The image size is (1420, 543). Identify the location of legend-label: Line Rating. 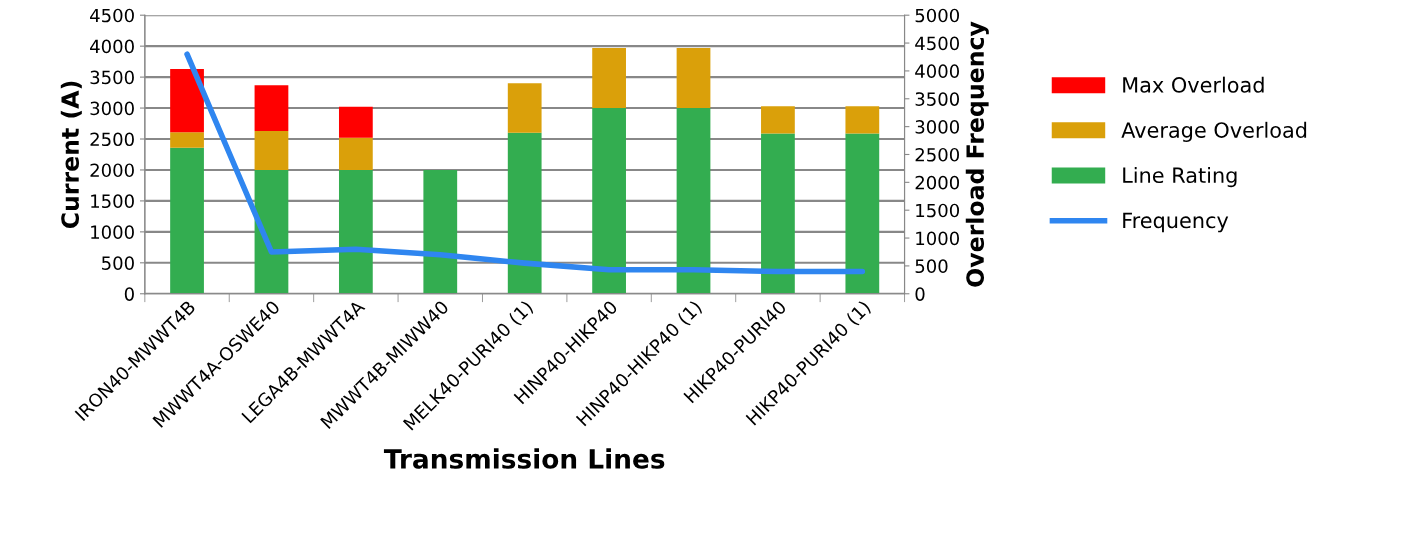
(1180, 177).